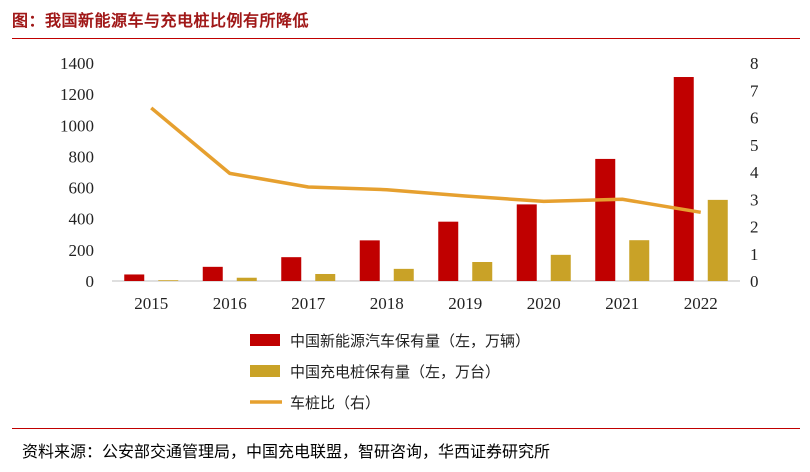  What do you see at coordinates (395, 372) in the screenshot?
I see `legend-label: 中国充电桩保有量（左，万台）` at bounding box center [395, 372].